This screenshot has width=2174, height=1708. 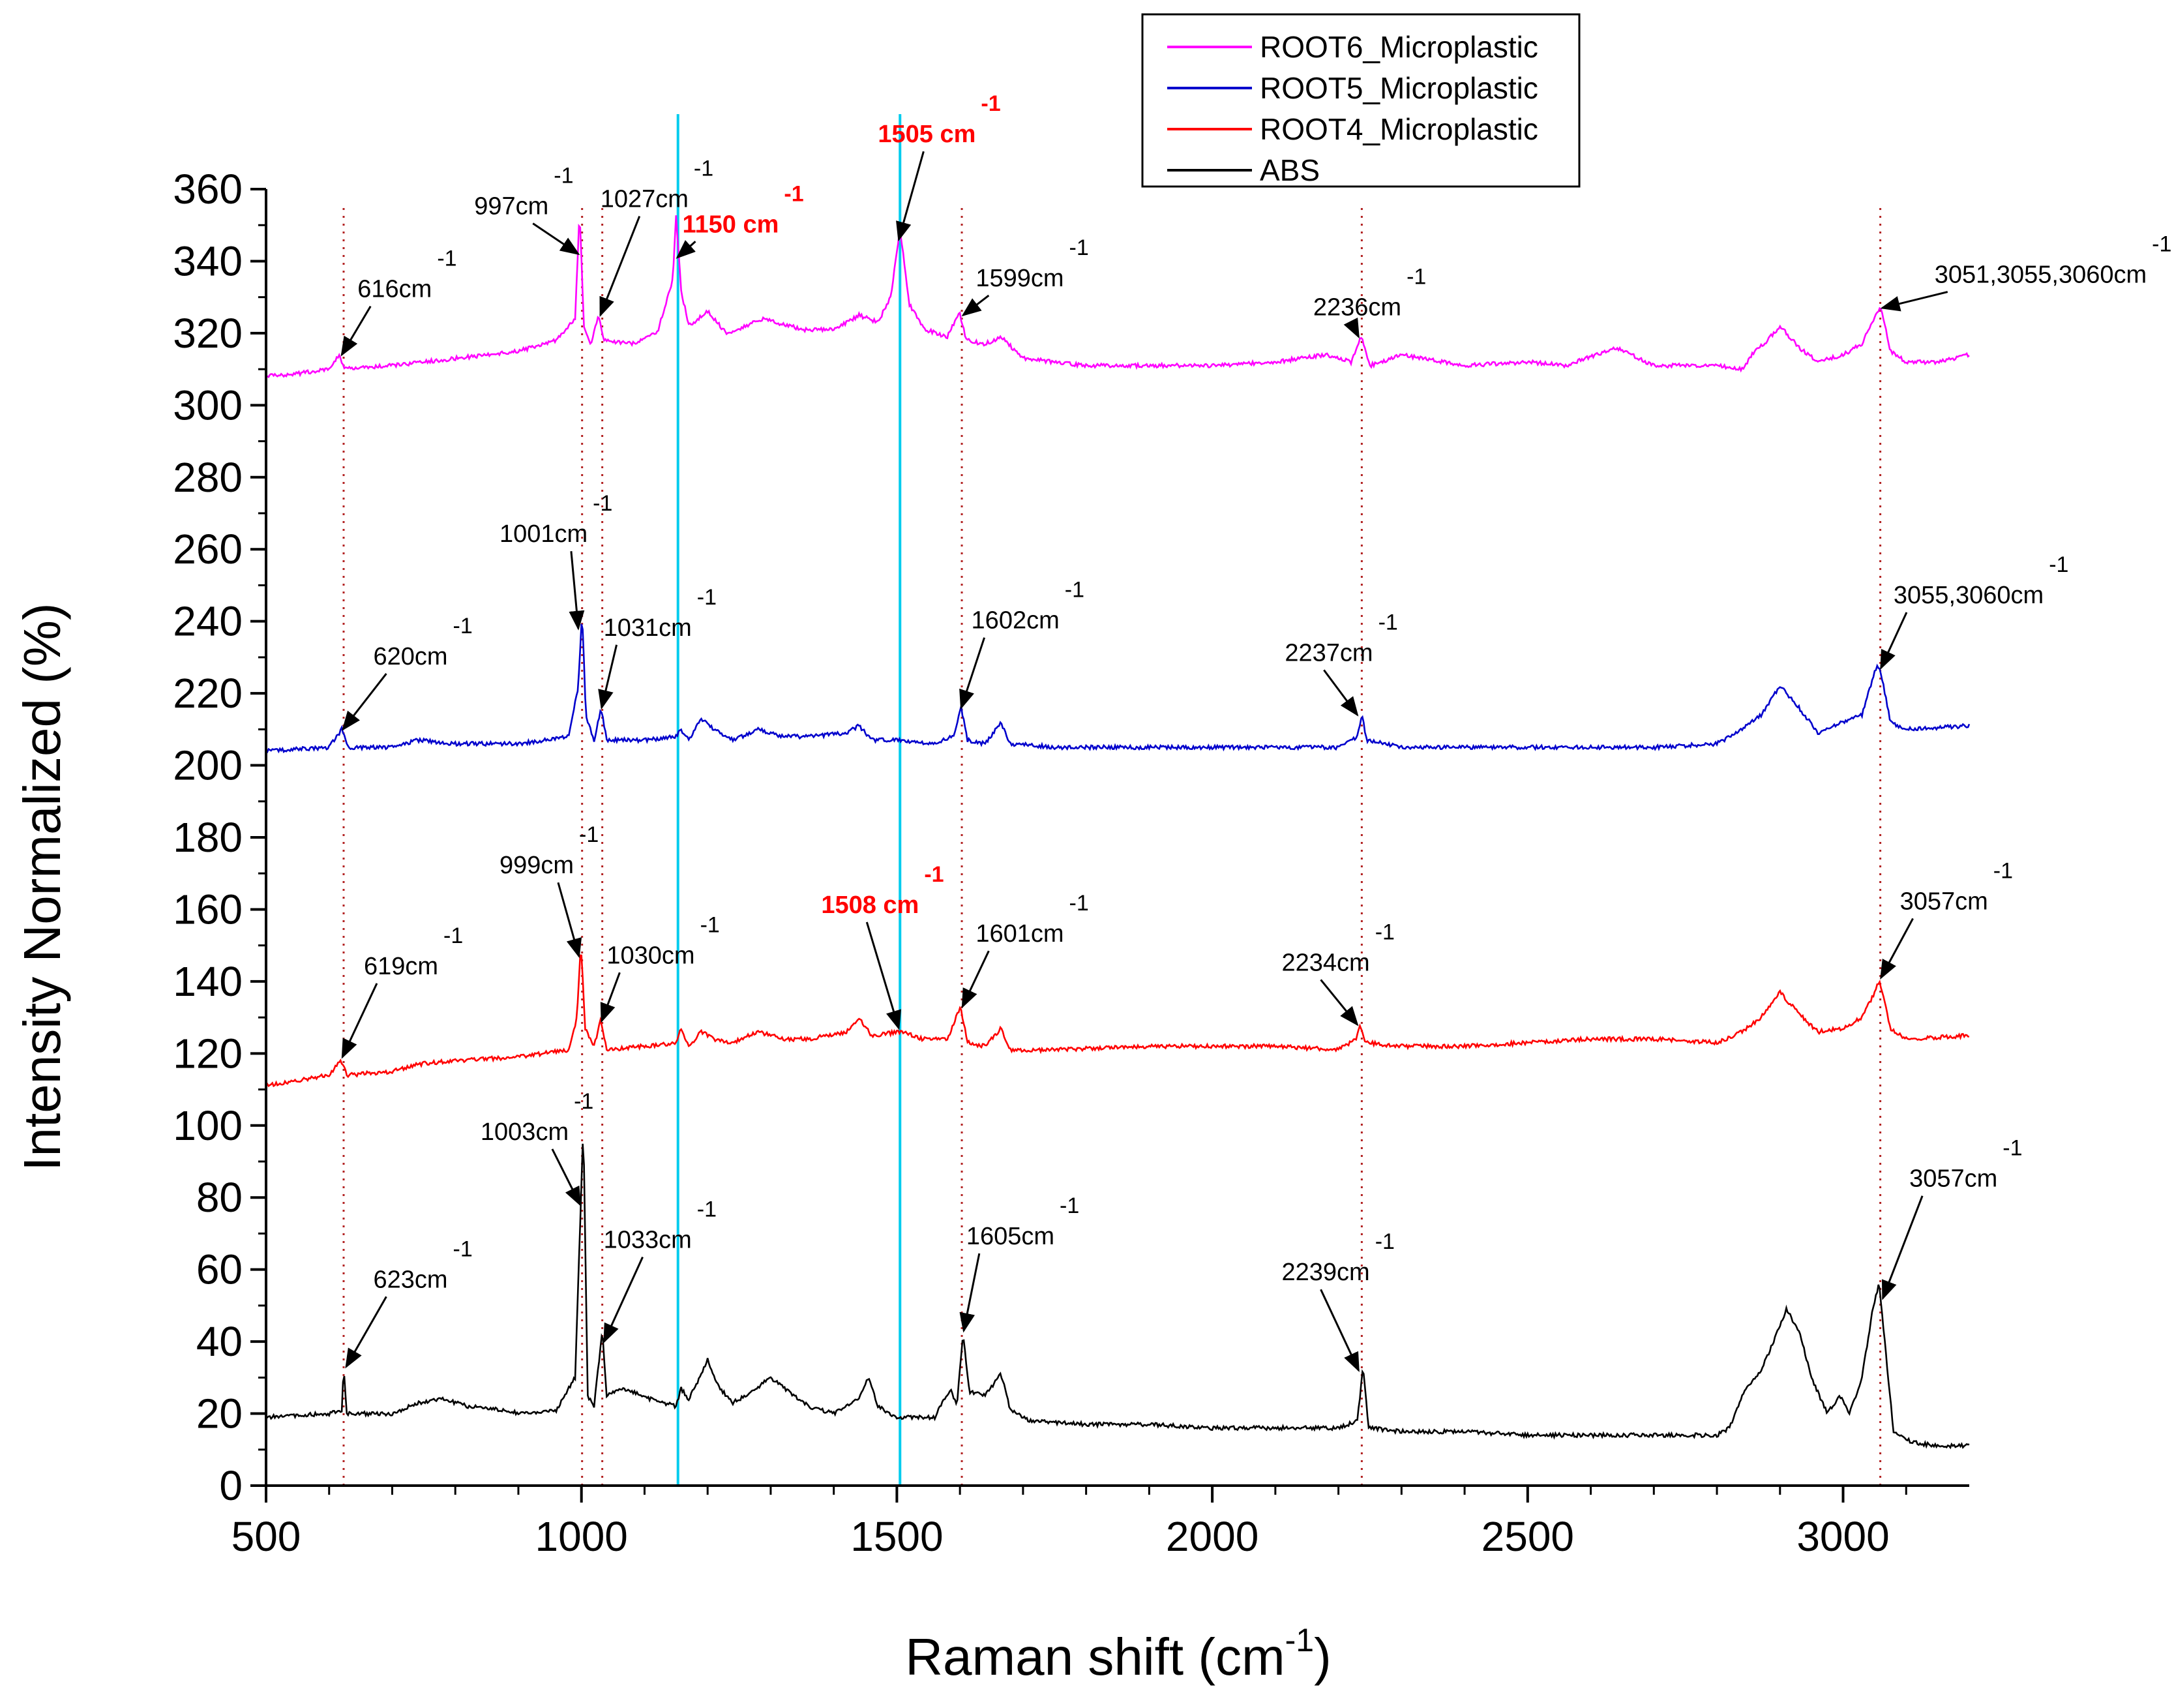 What do you see at coordinates (219, 1269) in the screenshot?
I see `y-tick-label: 60` at bounding box center [219, 1269].